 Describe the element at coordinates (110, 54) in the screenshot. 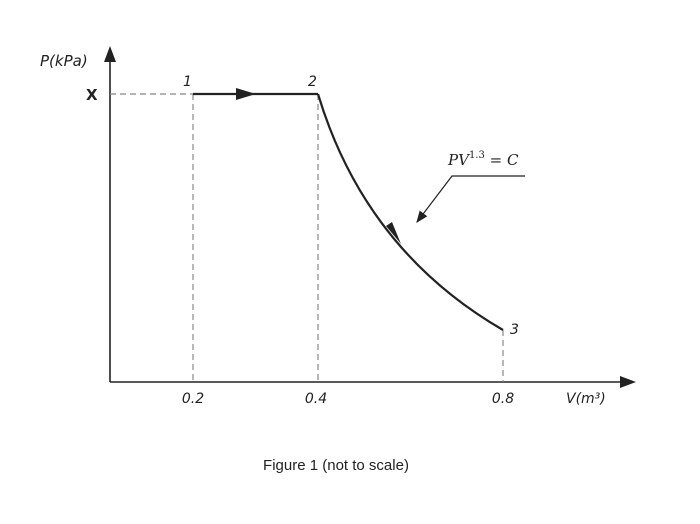

I see `y-axis-arrow` at that location.